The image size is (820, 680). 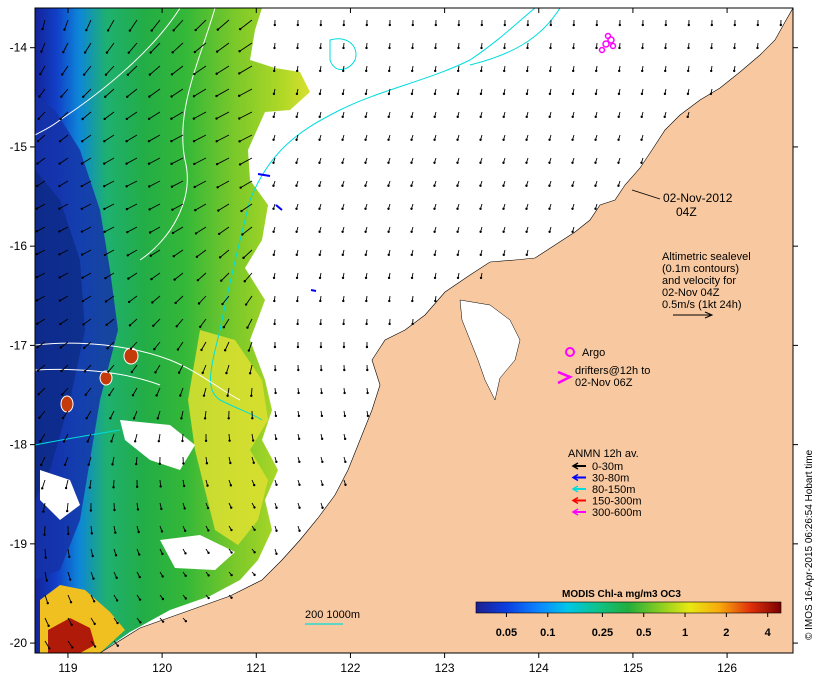 I want to click on lat-tick-label: -20, so click(x=19, y=643).